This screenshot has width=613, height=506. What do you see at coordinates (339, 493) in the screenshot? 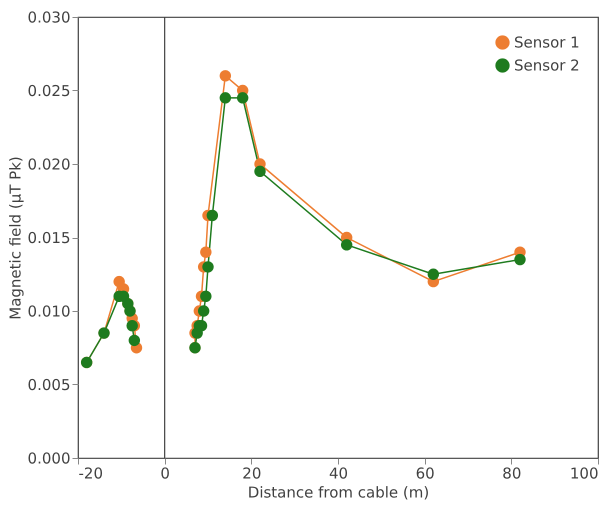
I see `x-axis-title: Distance from cable (m)` at bounding box center [339, 493].